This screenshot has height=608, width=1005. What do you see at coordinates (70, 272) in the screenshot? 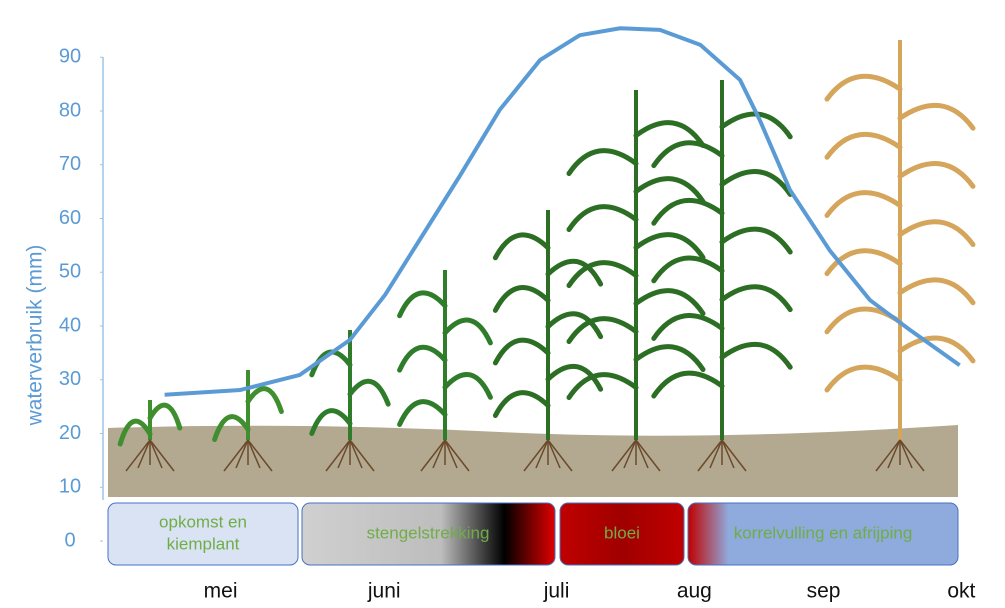
I see `y-tick-label: 50` at bounding box center [70, 272].